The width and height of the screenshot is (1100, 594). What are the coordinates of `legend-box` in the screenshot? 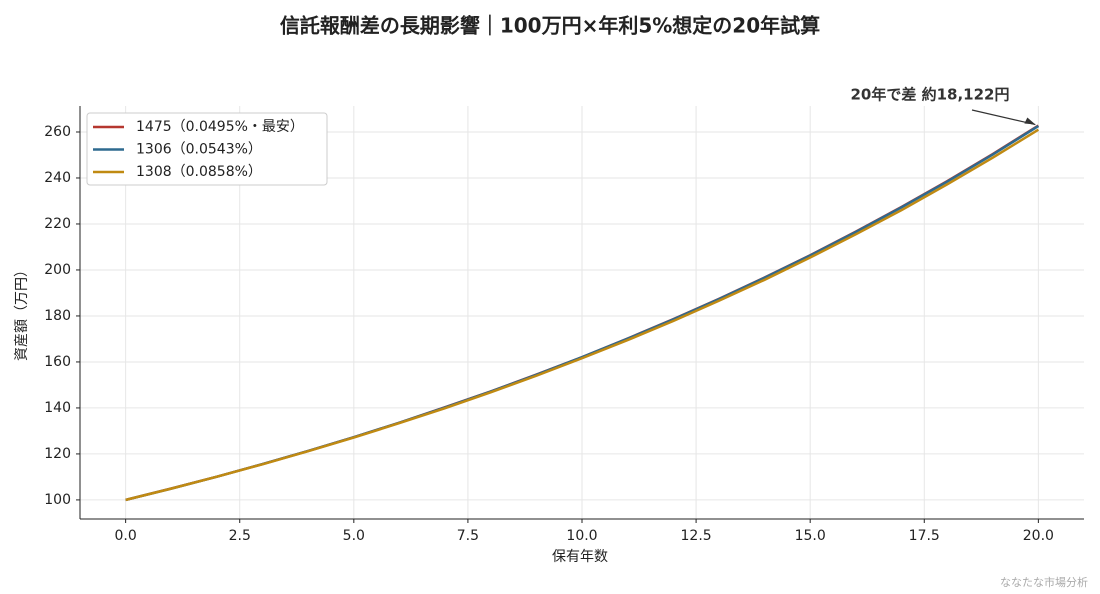 It's located at (207, 149).